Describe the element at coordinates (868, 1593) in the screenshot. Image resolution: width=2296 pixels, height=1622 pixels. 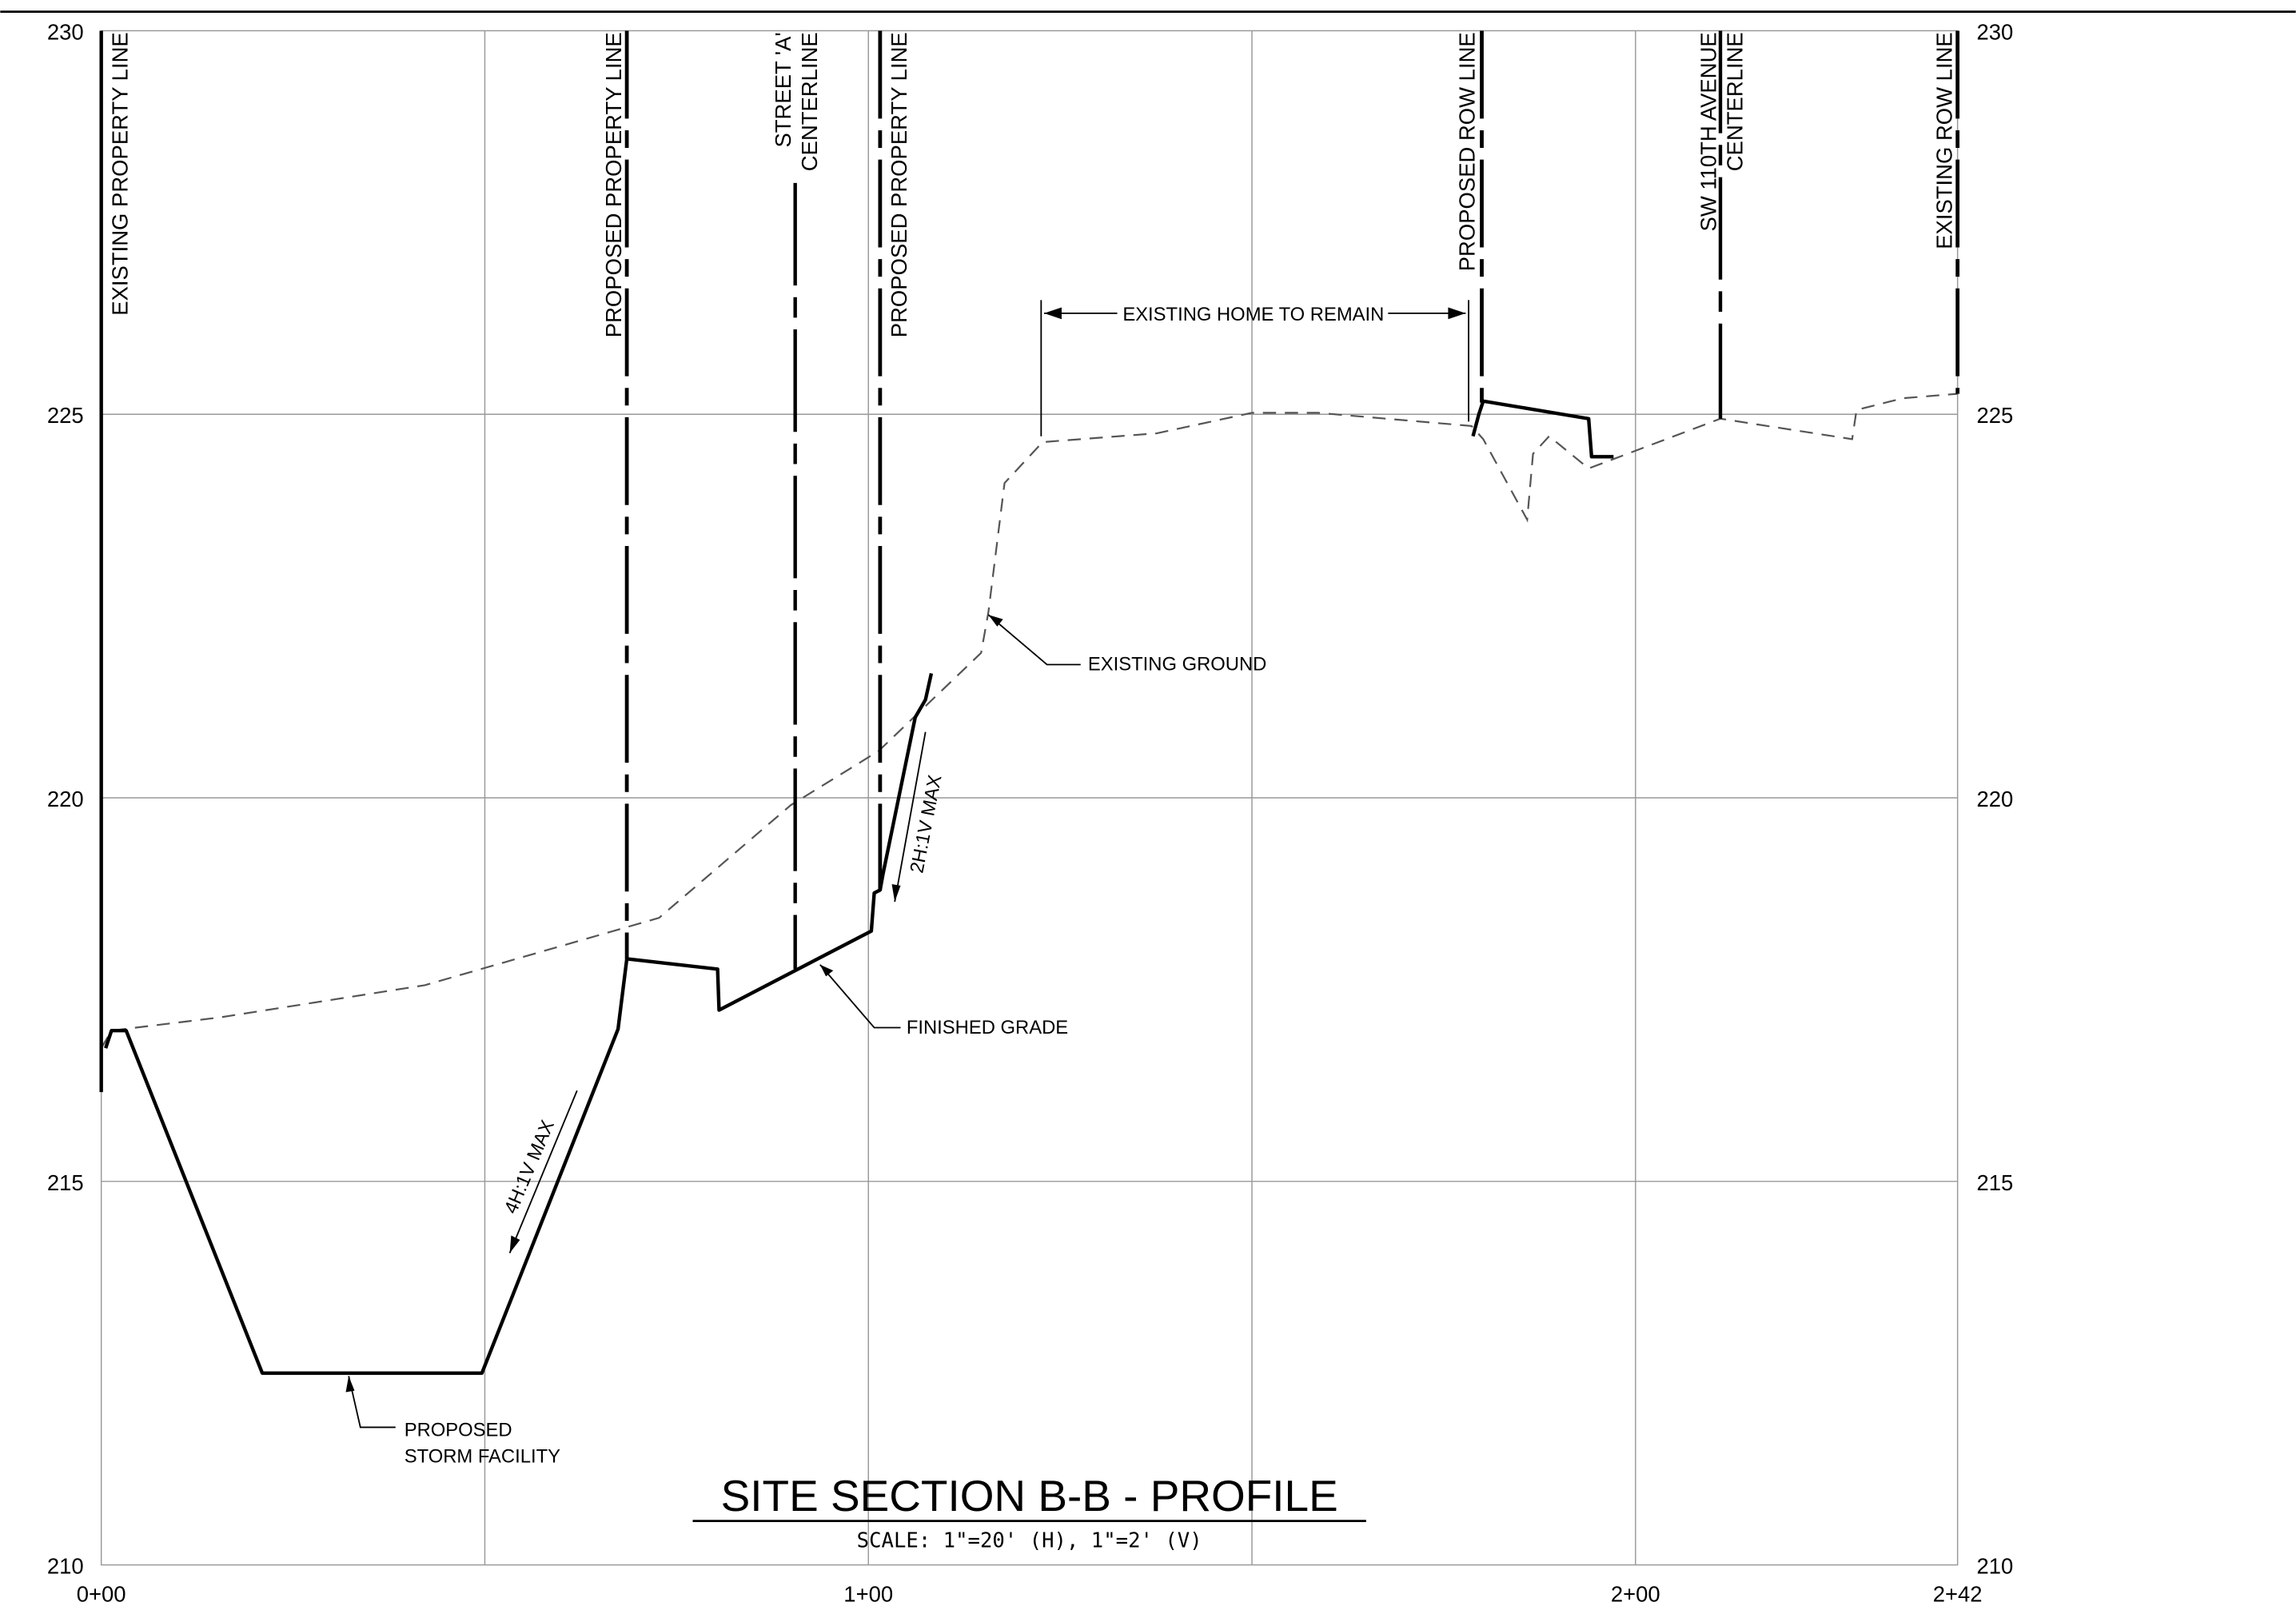
I see `station-label: 1+00` at that location.